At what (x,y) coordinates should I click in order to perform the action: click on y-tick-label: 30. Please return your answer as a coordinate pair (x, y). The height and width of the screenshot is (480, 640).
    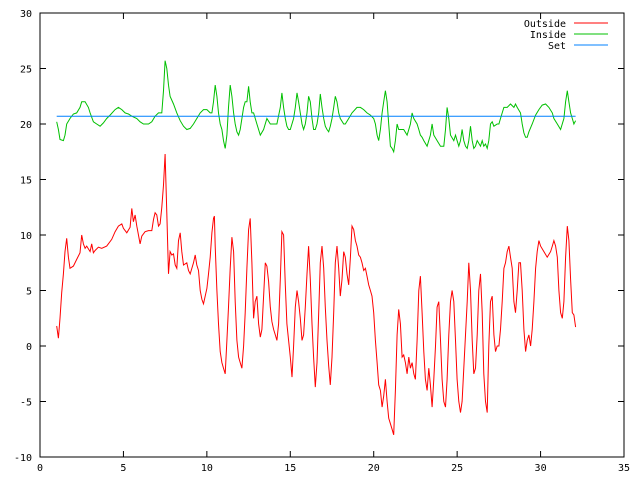
    Looking at the image, I should click on (26, 14).